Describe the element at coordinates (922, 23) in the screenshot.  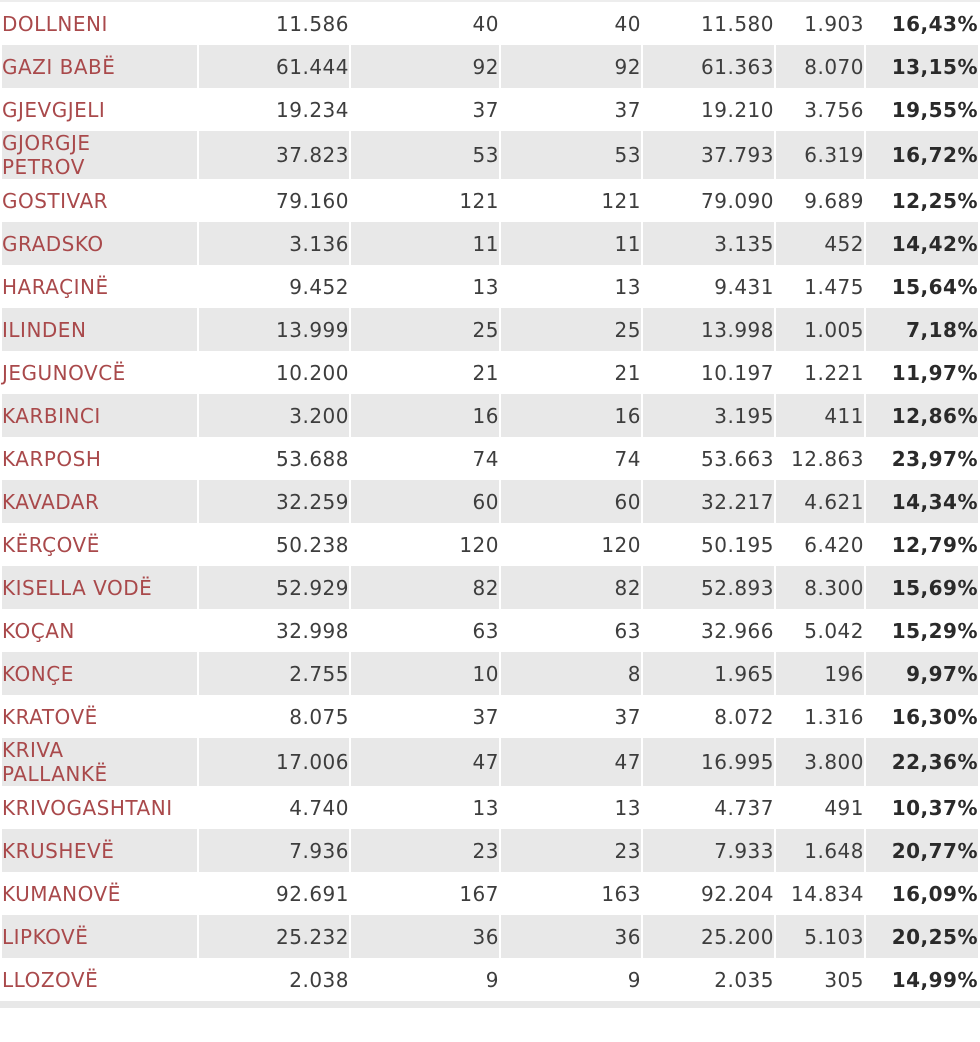
I see `percent-cell: 16,43%` at that location.